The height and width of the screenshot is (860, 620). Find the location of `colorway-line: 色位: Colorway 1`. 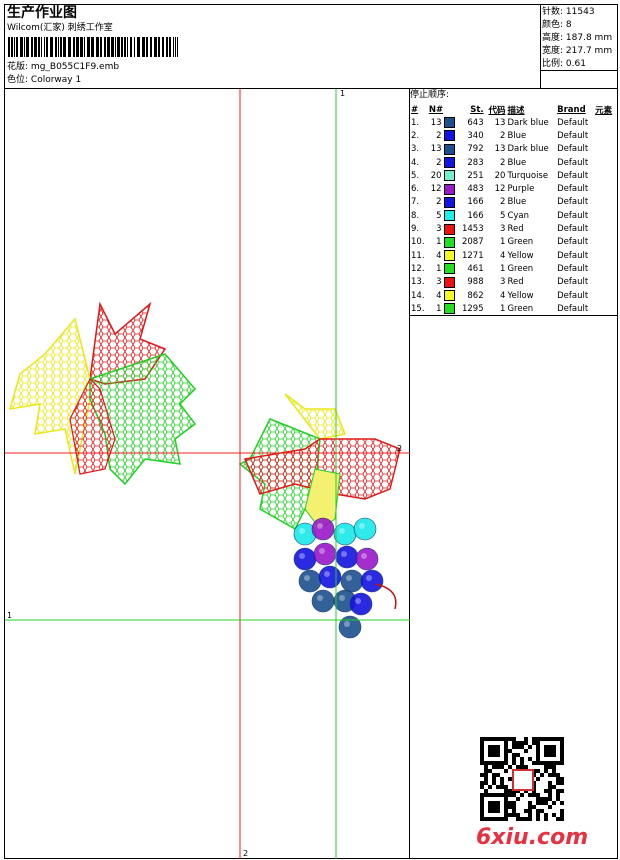

colorway-line: 色位: Colorway 1 is located at coordinates (44, 80).